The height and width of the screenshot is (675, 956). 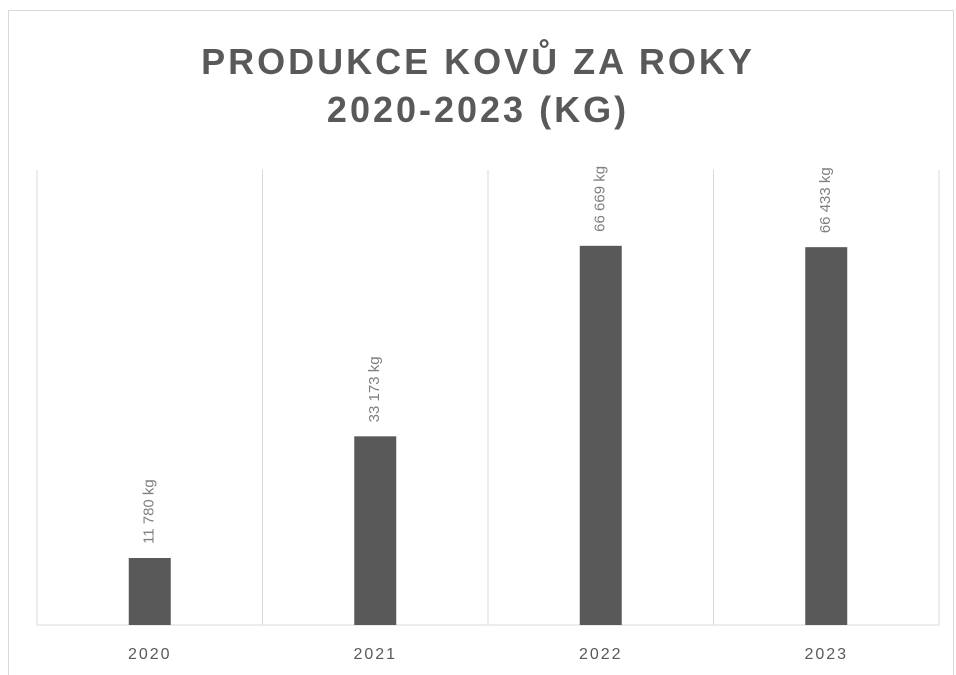 I want to click on data-label: 66 669 kg, so click(x=600, y=199).